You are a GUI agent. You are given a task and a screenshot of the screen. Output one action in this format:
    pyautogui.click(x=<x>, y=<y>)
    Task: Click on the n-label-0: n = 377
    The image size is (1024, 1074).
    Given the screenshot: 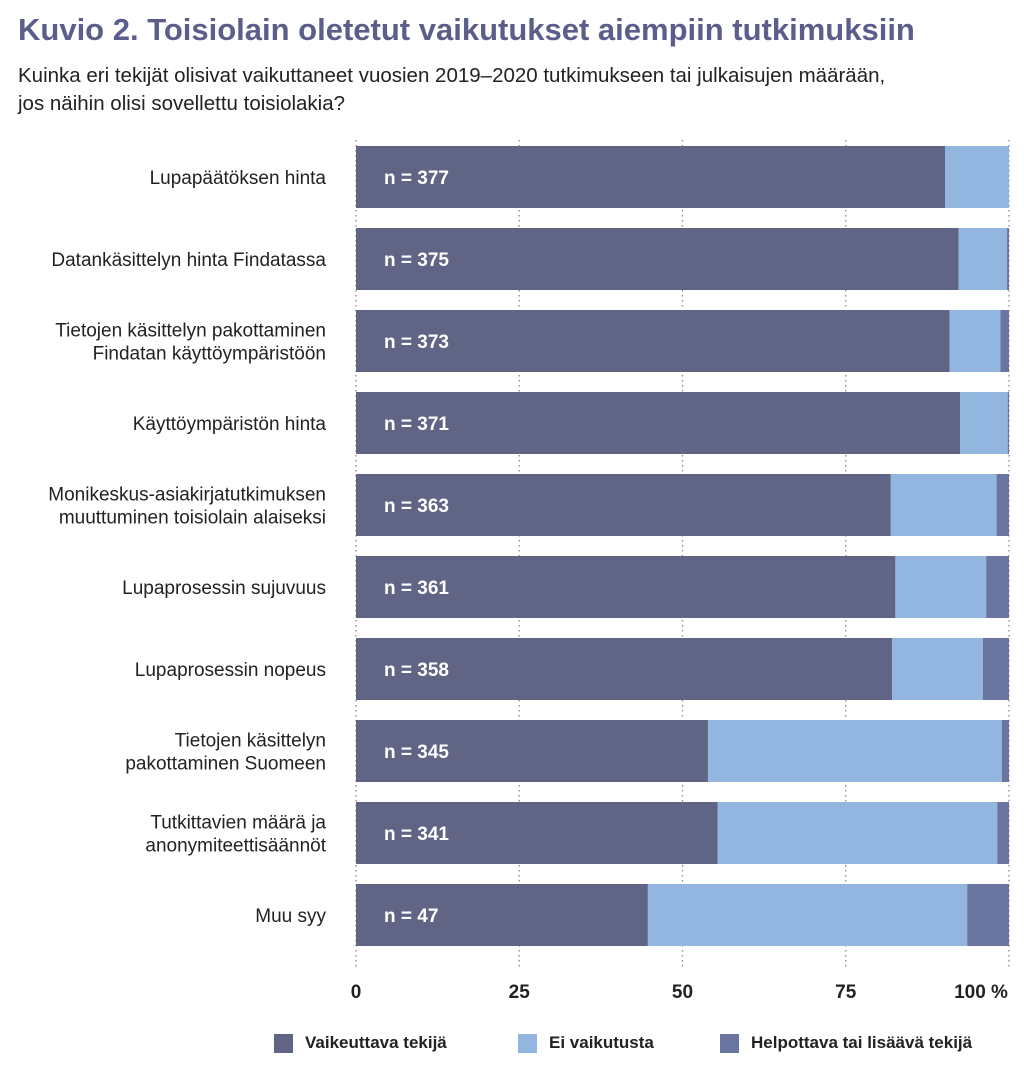 What is the action you would take?
    pyautogui.click(x=416, y=178)
    